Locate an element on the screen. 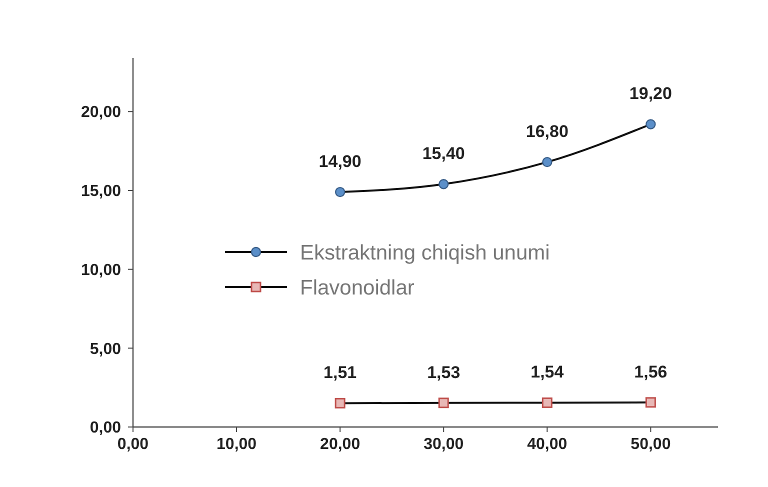 The height and width of the screenshot is (487, 768). x-tick-label: 30,00 is located at coordinates (444, 444).